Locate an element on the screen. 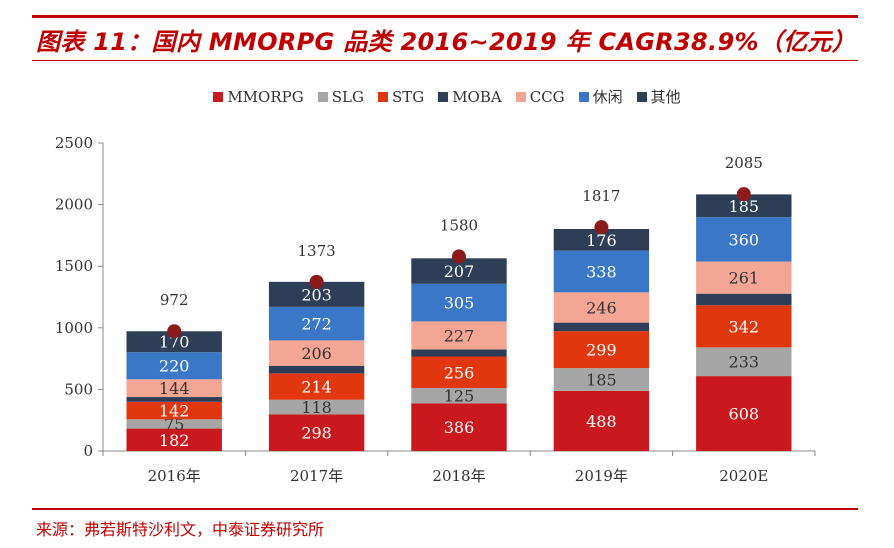 The height and width of the screenshot is (548, 894). data-label: 386 is located at coordinates (459, 427).